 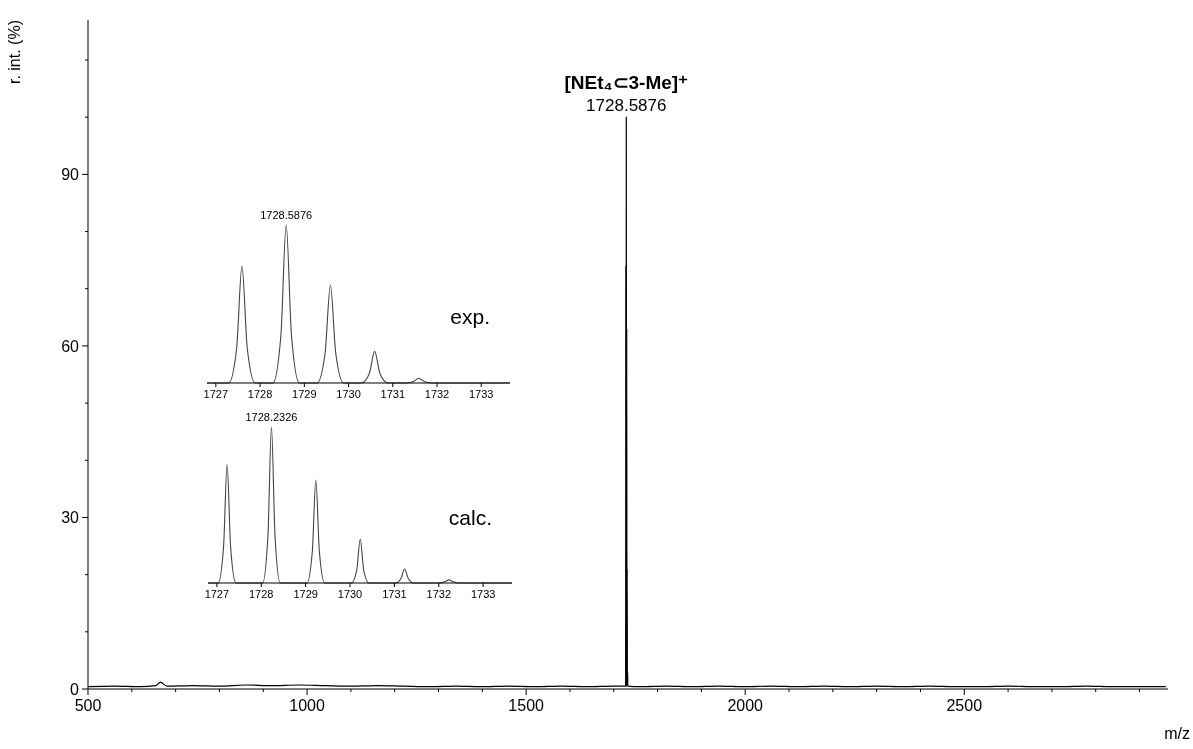 What do you see at coordinates (526, 705) in the screenshot?
I see `x-tick-label: 1500` at bounding box center [526, 705].